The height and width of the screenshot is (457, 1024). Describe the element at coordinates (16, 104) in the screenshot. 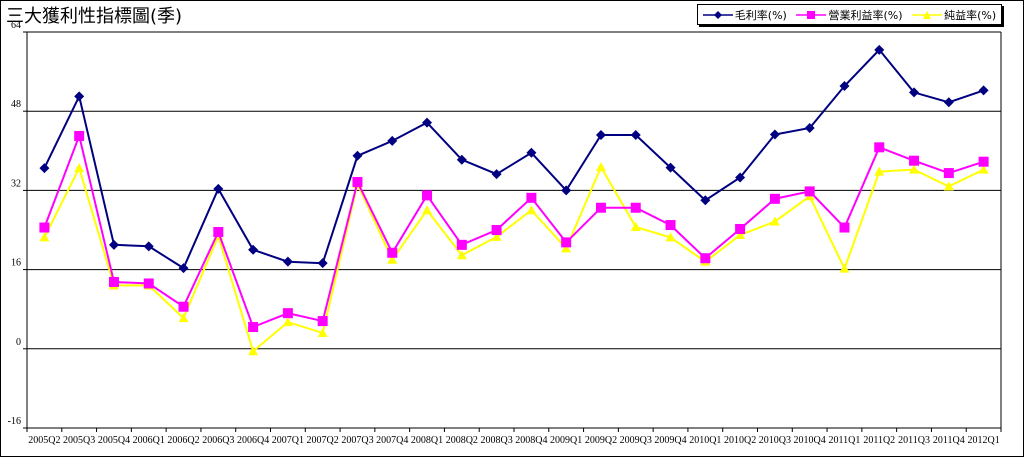

I see `y-tick-label: 48` at that location.